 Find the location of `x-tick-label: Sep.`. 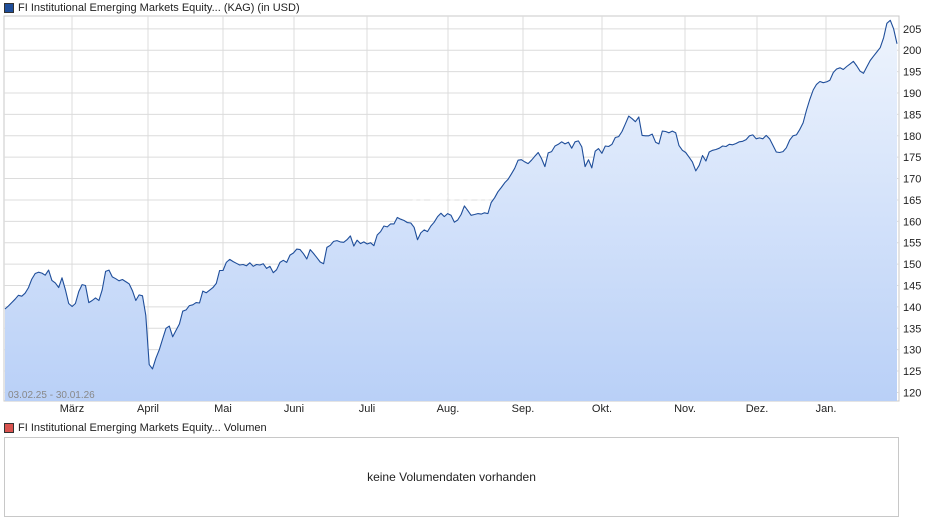

x-tick-label: Sep. is located at coordinates (523, 409).